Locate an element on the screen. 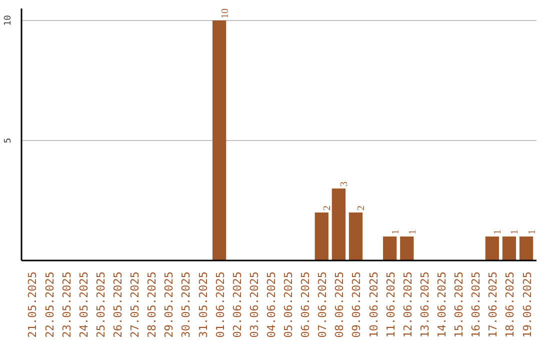 This screenshot has height=340, width=540. x-tick-label: 24.05.2025 is located at coordinates (83, 304).